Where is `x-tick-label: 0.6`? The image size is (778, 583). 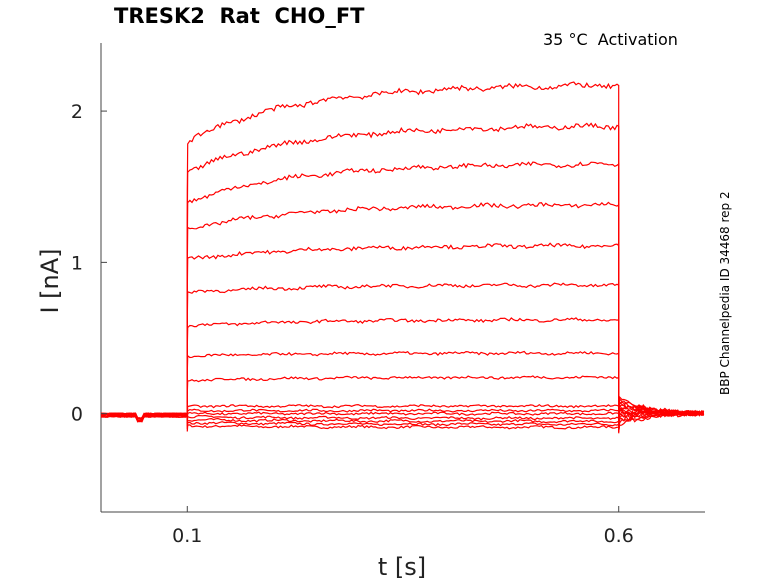
x-tick-label: 0.6 is located at coordinates (619, 536).